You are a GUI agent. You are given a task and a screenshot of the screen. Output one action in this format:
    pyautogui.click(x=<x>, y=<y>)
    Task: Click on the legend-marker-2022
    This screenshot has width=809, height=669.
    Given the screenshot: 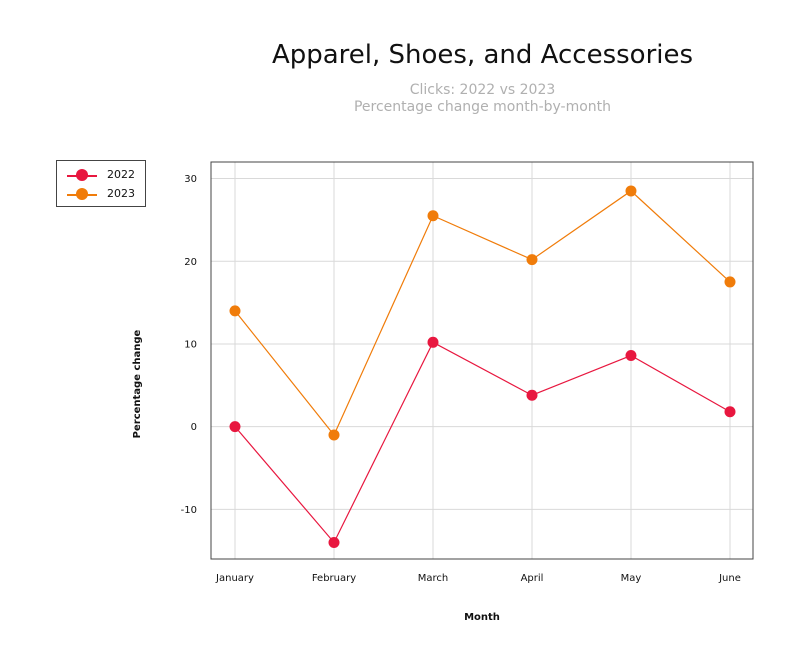 What is the action you would take?
    pyautogui.click(x=82, y=175)
    